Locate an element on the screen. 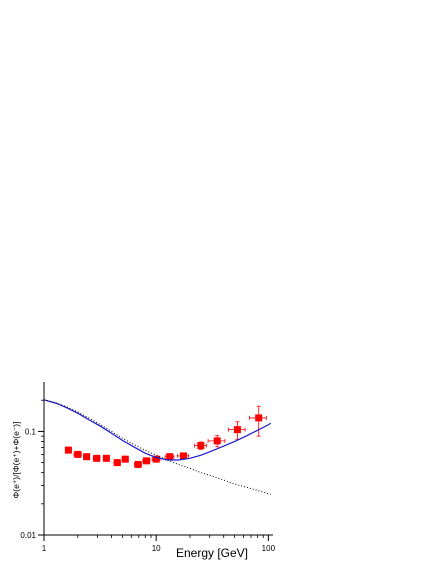 This screenshot has width=436, height=564. x-axis-label: Energy [GeV] is located at coordinates (212, 553).